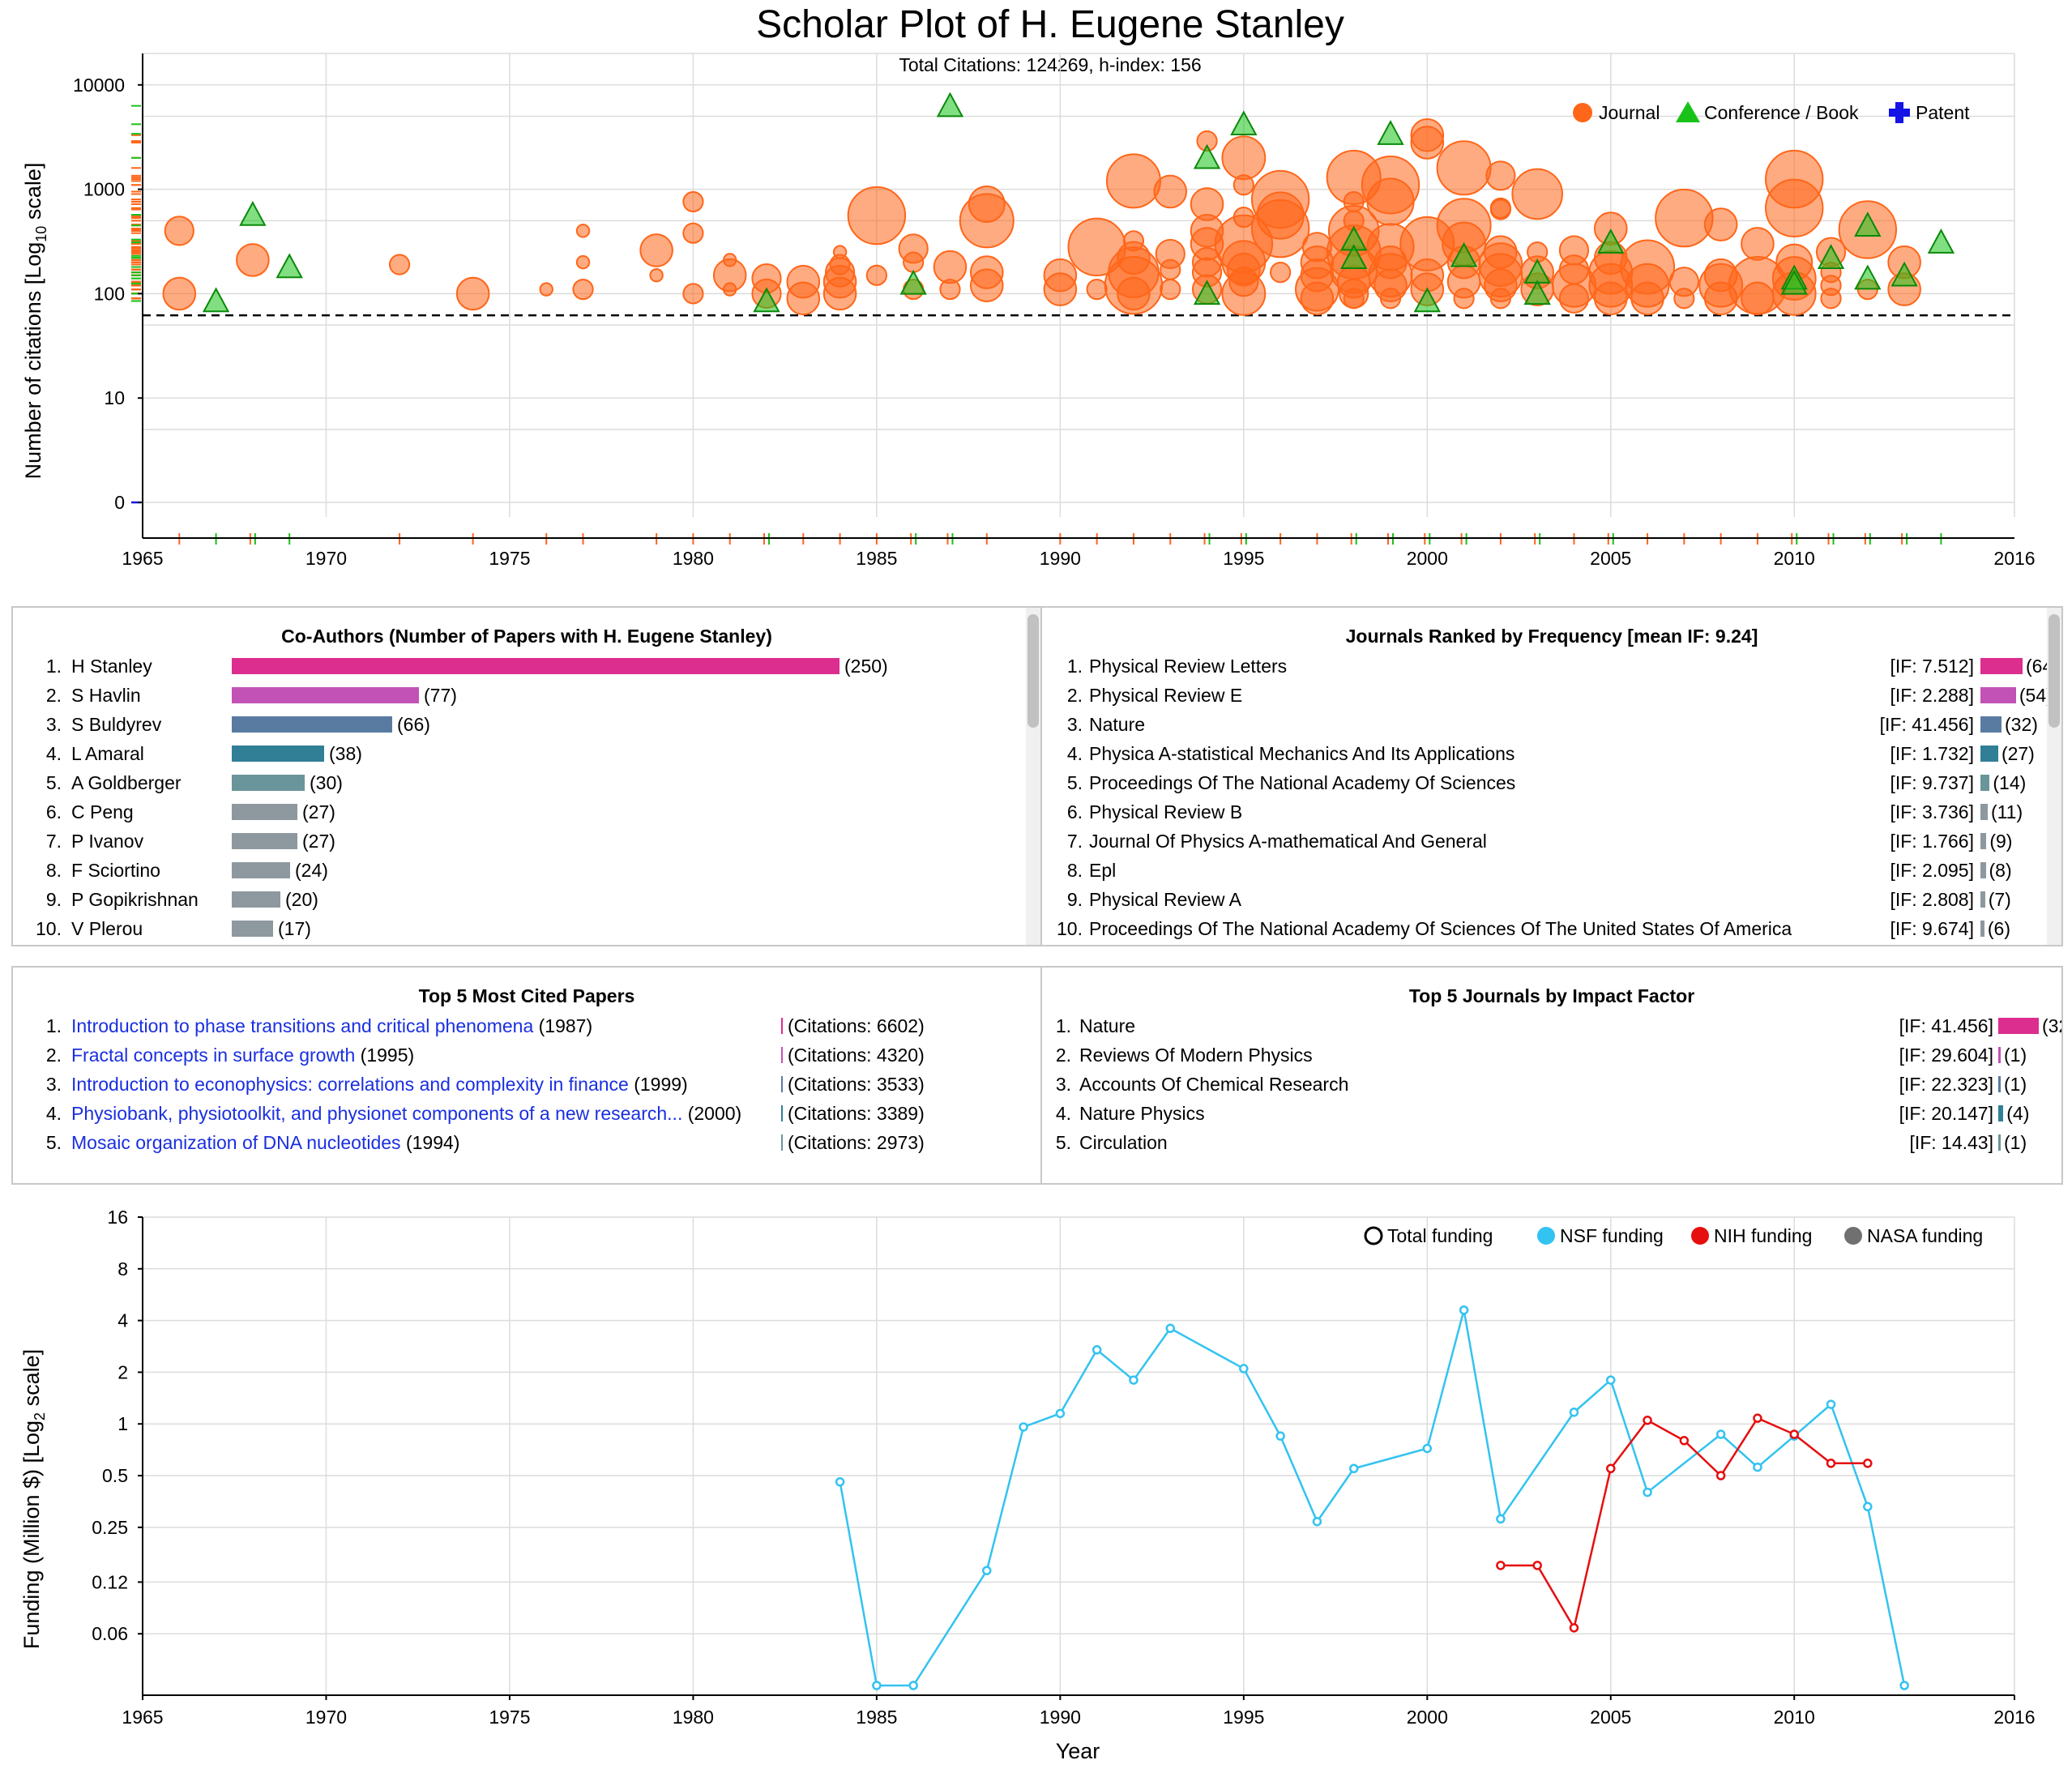 The width and height of the screenshot is (2072, 1773). What do you see at coordinates (1243, 1718) in the screenshot?
I see `funding-x-tick-label: 1995` at bounding box center [1243, 1718].